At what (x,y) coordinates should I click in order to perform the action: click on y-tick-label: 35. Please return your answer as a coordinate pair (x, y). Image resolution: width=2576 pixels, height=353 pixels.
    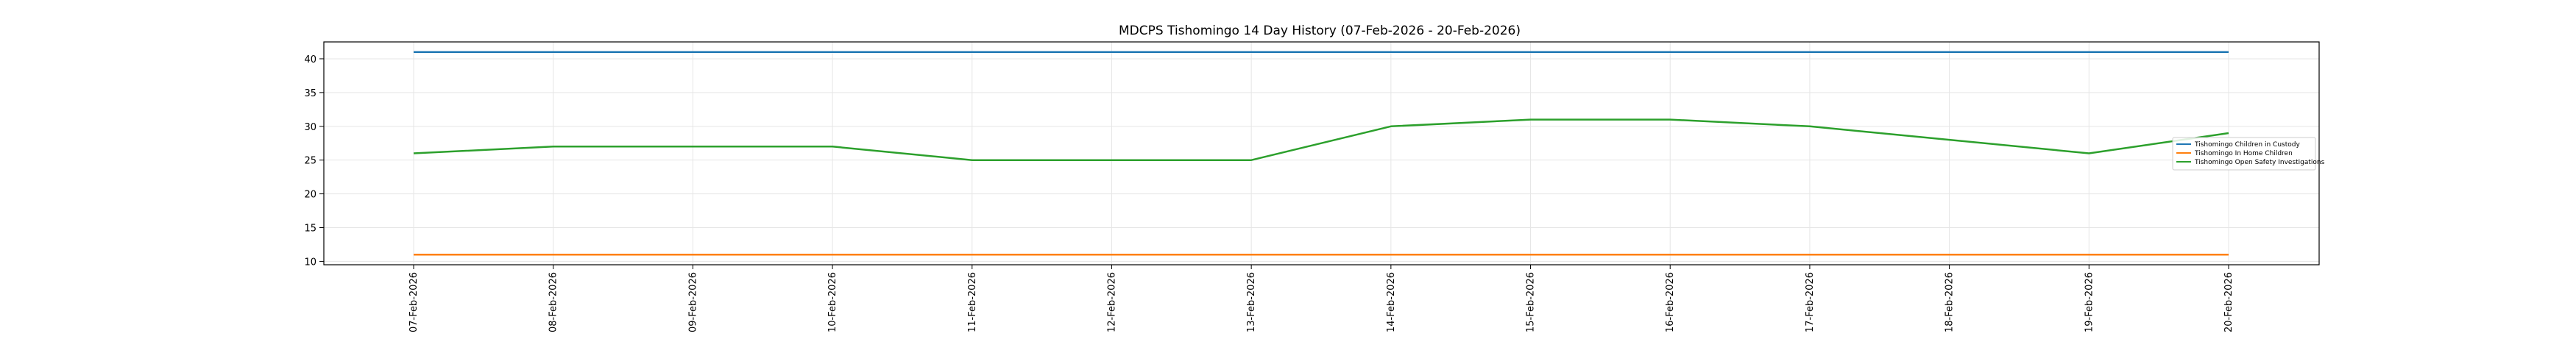
    Looking at the image, I should click on (310, 94).